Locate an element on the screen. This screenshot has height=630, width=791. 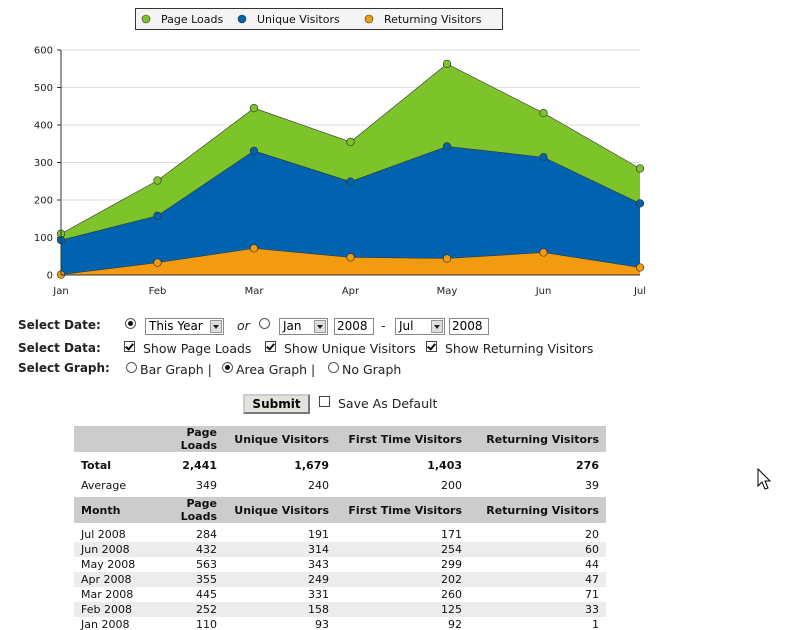
table-cell: 93 is located at coordinates (322, 624).